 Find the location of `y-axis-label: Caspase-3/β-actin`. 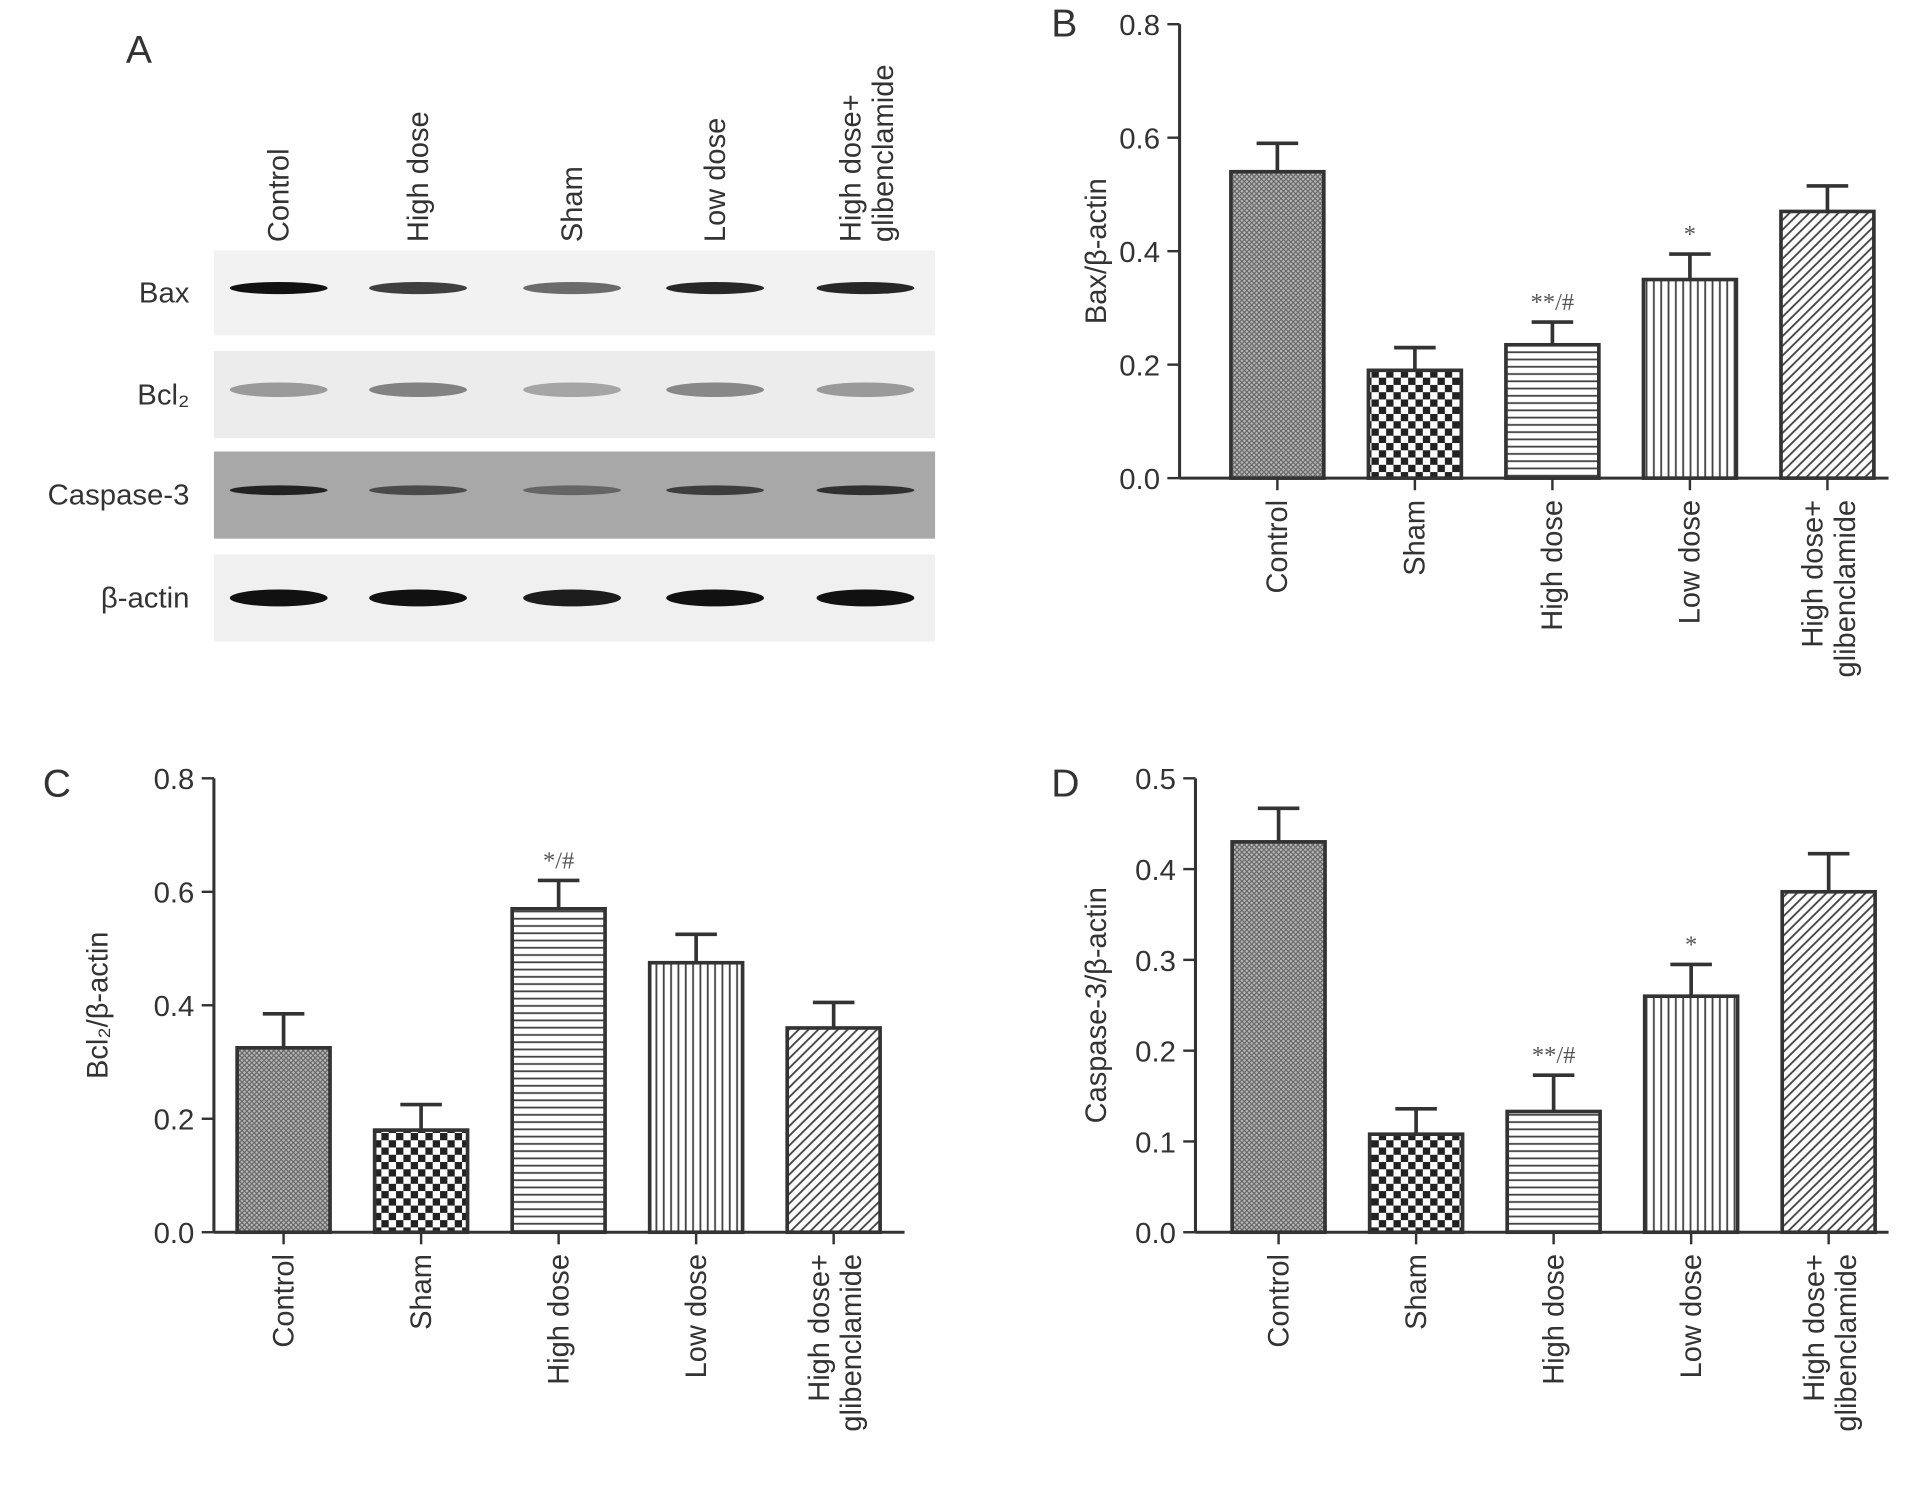

y-axis-label: Caspase-3/β-actin is located at coordinates (1097, 1005).